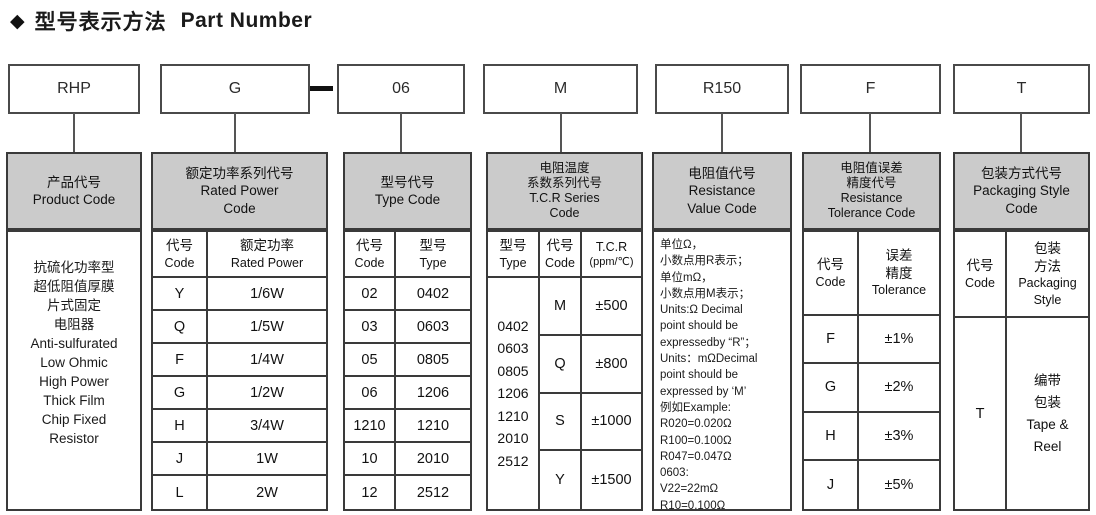 The width and height of the screenshot is (1096, 515). What do you see at coordinates (871, 191) in the screenshot?
I see `header-tolerance: 电阻值误差 精度代号 Resistance Tolerance Code` at bounding box center [871, 191].